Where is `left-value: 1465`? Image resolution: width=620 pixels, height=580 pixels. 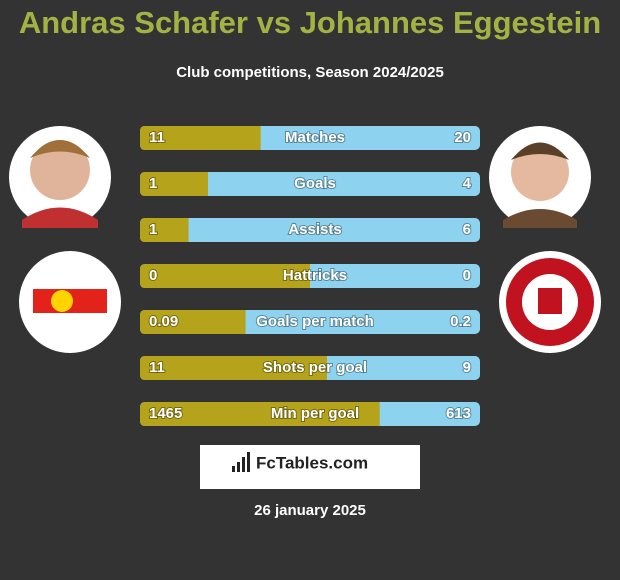
left-value: 1465 is located at coordinates (165, 413).